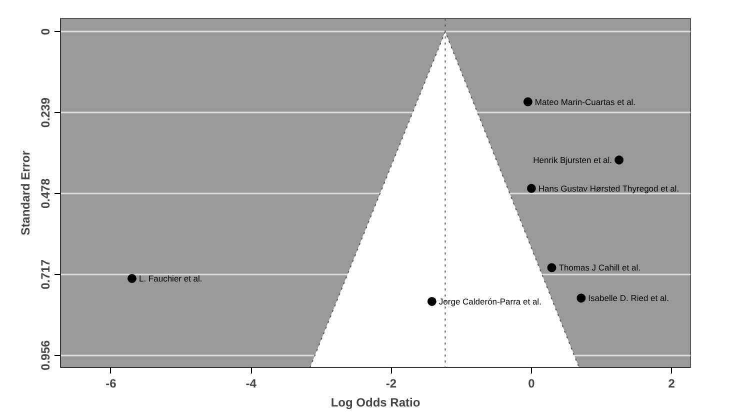 Image resolution: width=750 pixels, height=412 pixels. I want to click on x-tick-label: 0, so click(532, 383).